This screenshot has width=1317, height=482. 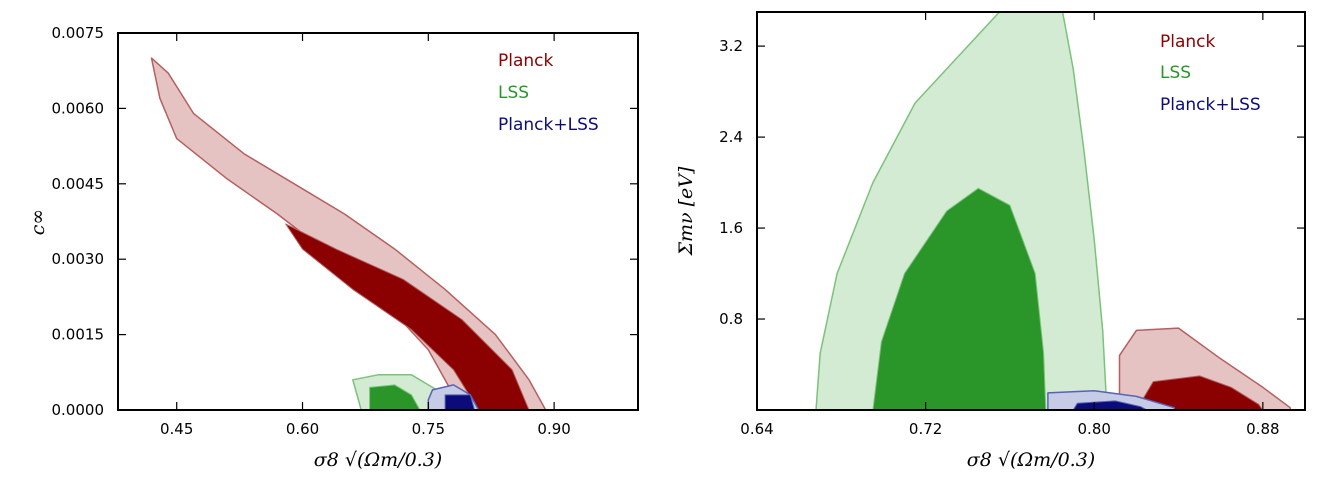 I want to click on legend-lss-left: LSS, so click(x=513, y=93).